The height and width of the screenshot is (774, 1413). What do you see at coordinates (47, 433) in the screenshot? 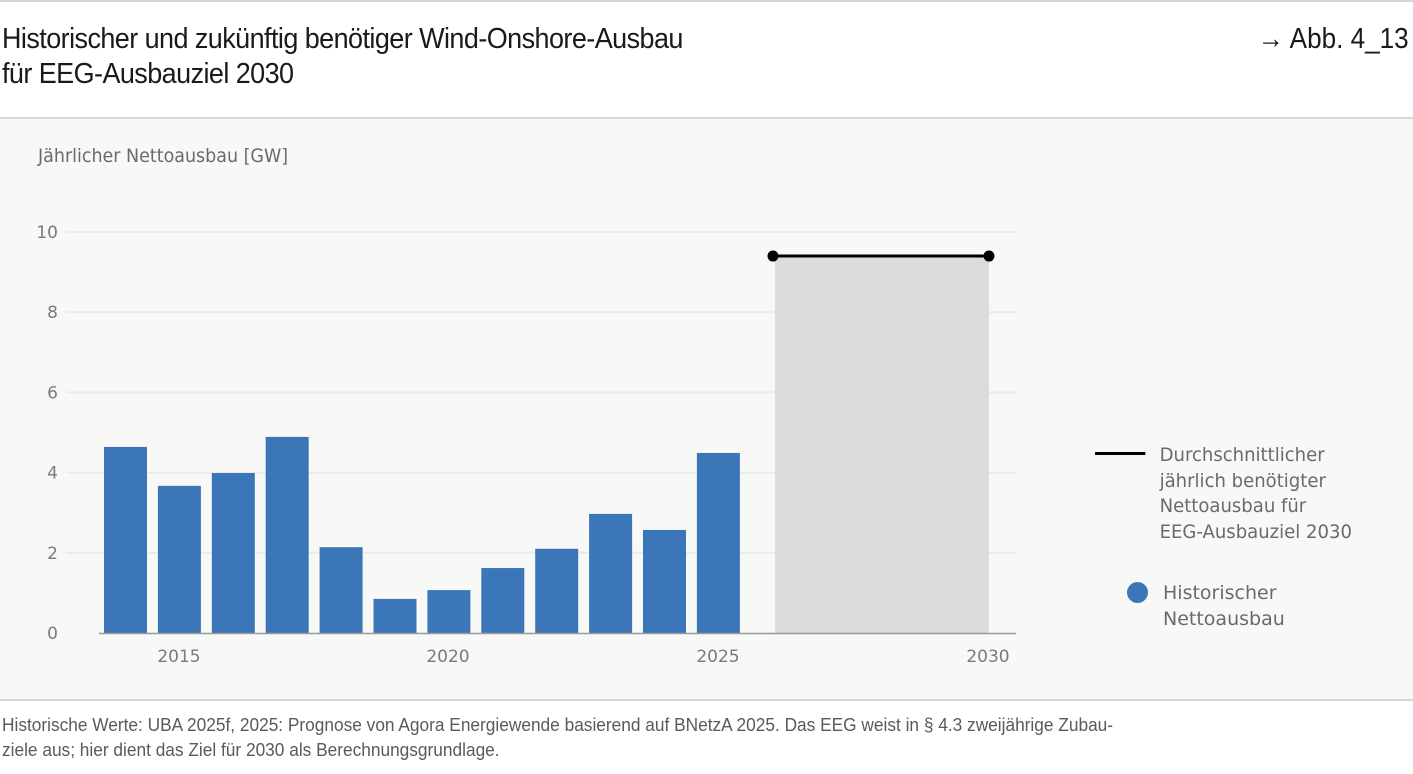
I see `y-axis-ticks: 0 2 4 6 8 10` at bounding box center [47, 433].